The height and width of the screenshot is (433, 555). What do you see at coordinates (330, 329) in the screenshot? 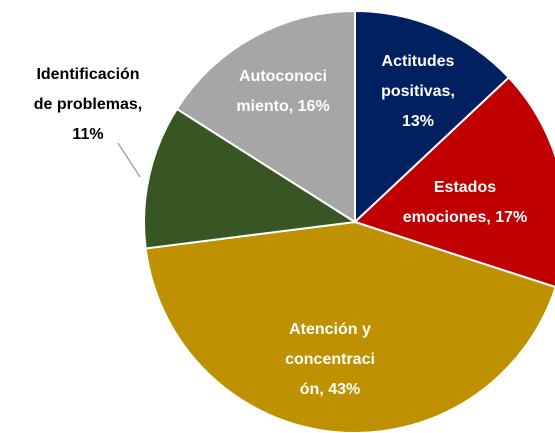
I see `data-label: Atención y` at bounding box center [330, 329].